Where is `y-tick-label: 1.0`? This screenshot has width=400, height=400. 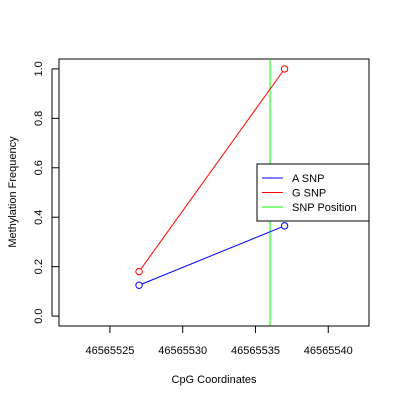
y-tick-label: 1.0 is located at coordinates (39, 68).